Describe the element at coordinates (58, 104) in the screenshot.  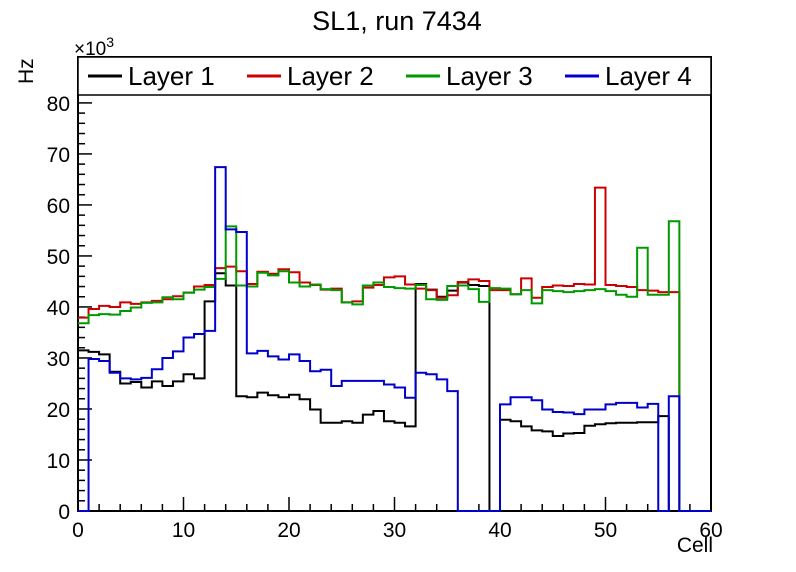
I see `y-tick-label: 80` at that location.